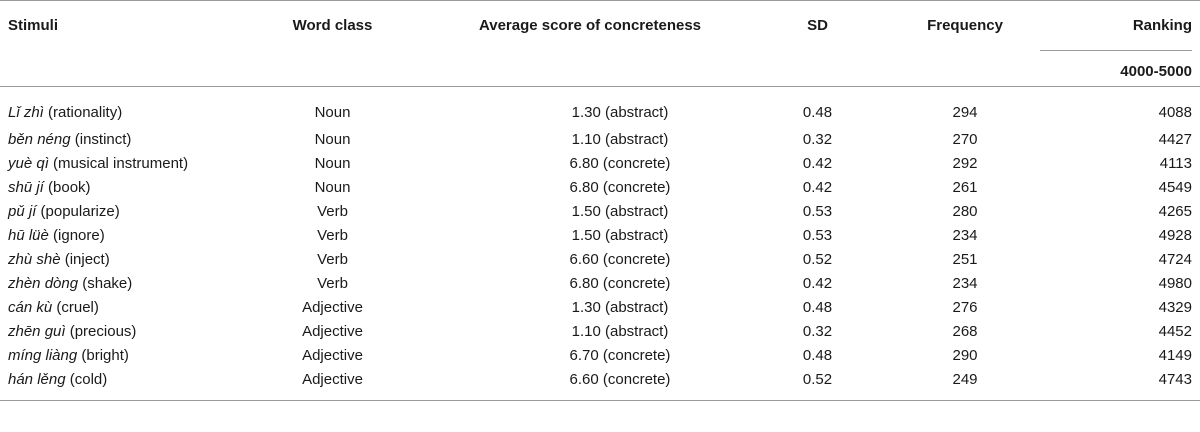 Image resolution: width=1200 pixels, height=432 pixels. Describe the element at coordinates (103, 355) in the screenshot. I see `stimulus-gloss: (bright)` at that location.